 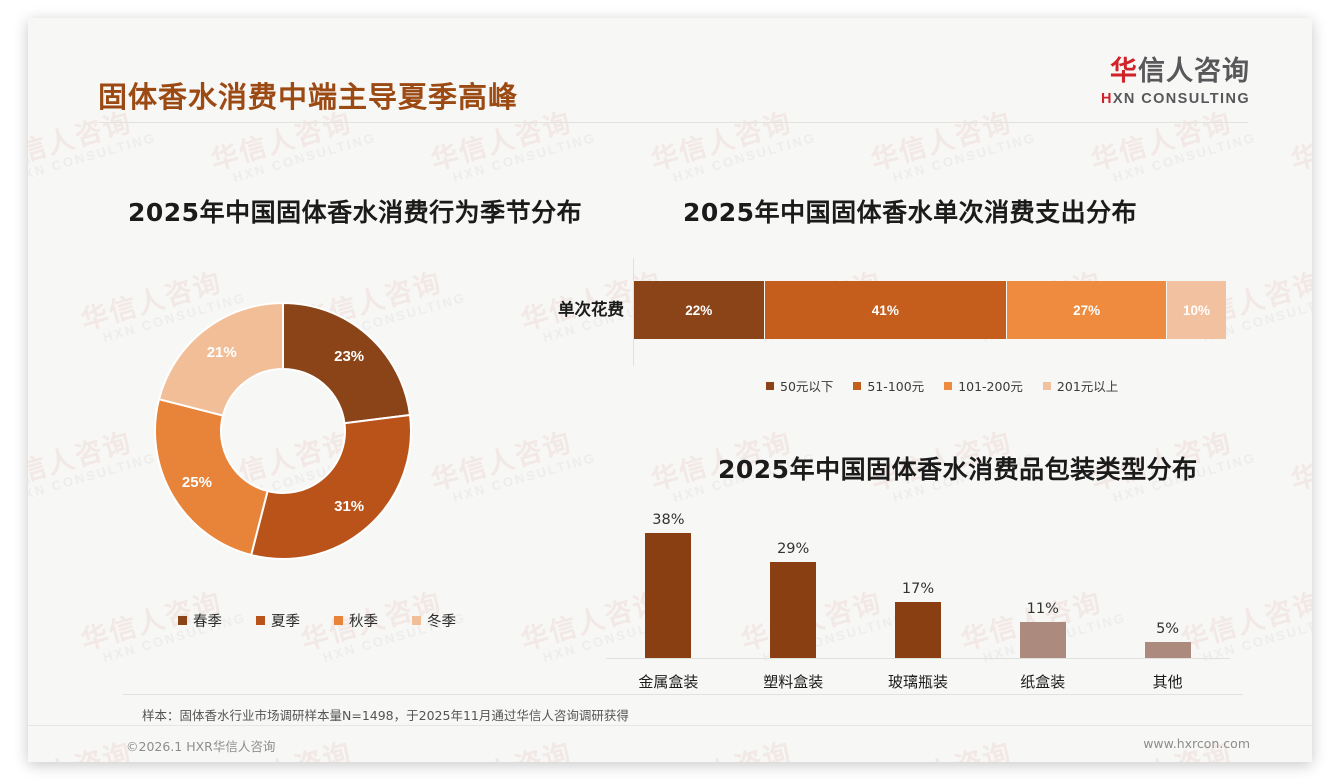 What do you see at coordinates (910, 212) in the screenshot?
I see `stacked-chart-title: 2025年中国固体香水单次消费支出分布` at bounding box center [910, 212].